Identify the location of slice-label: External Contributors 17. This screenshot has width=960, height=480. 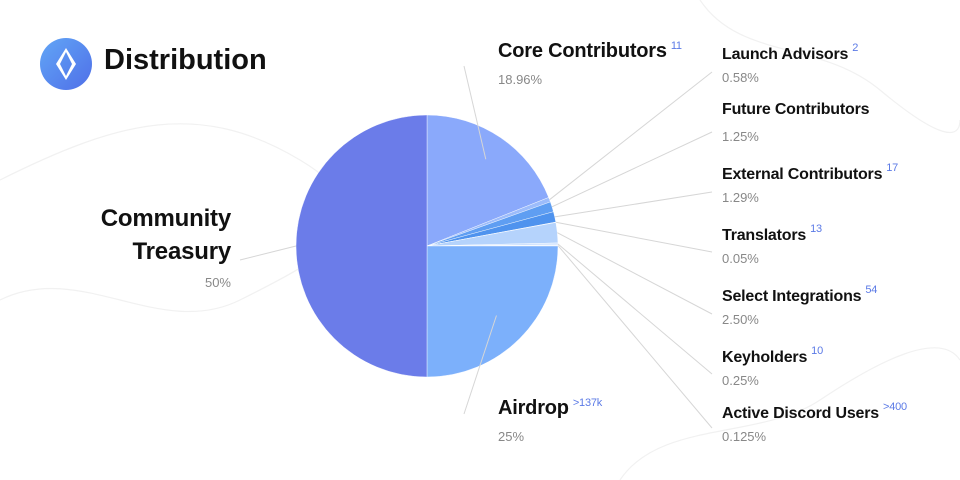
(810, 173).